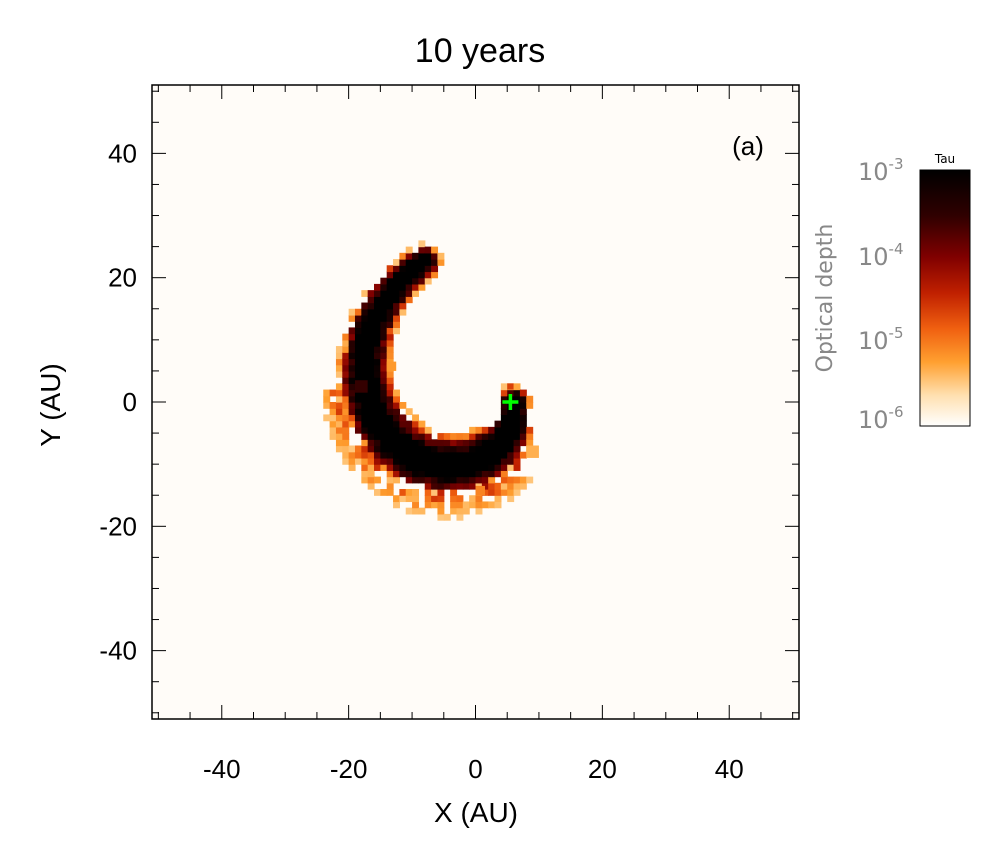 This screenshot has width=1000, height=850. Describe the element at coordinates (122, 153) in the screenshot. I see `y-tick-label: 40` at that location.